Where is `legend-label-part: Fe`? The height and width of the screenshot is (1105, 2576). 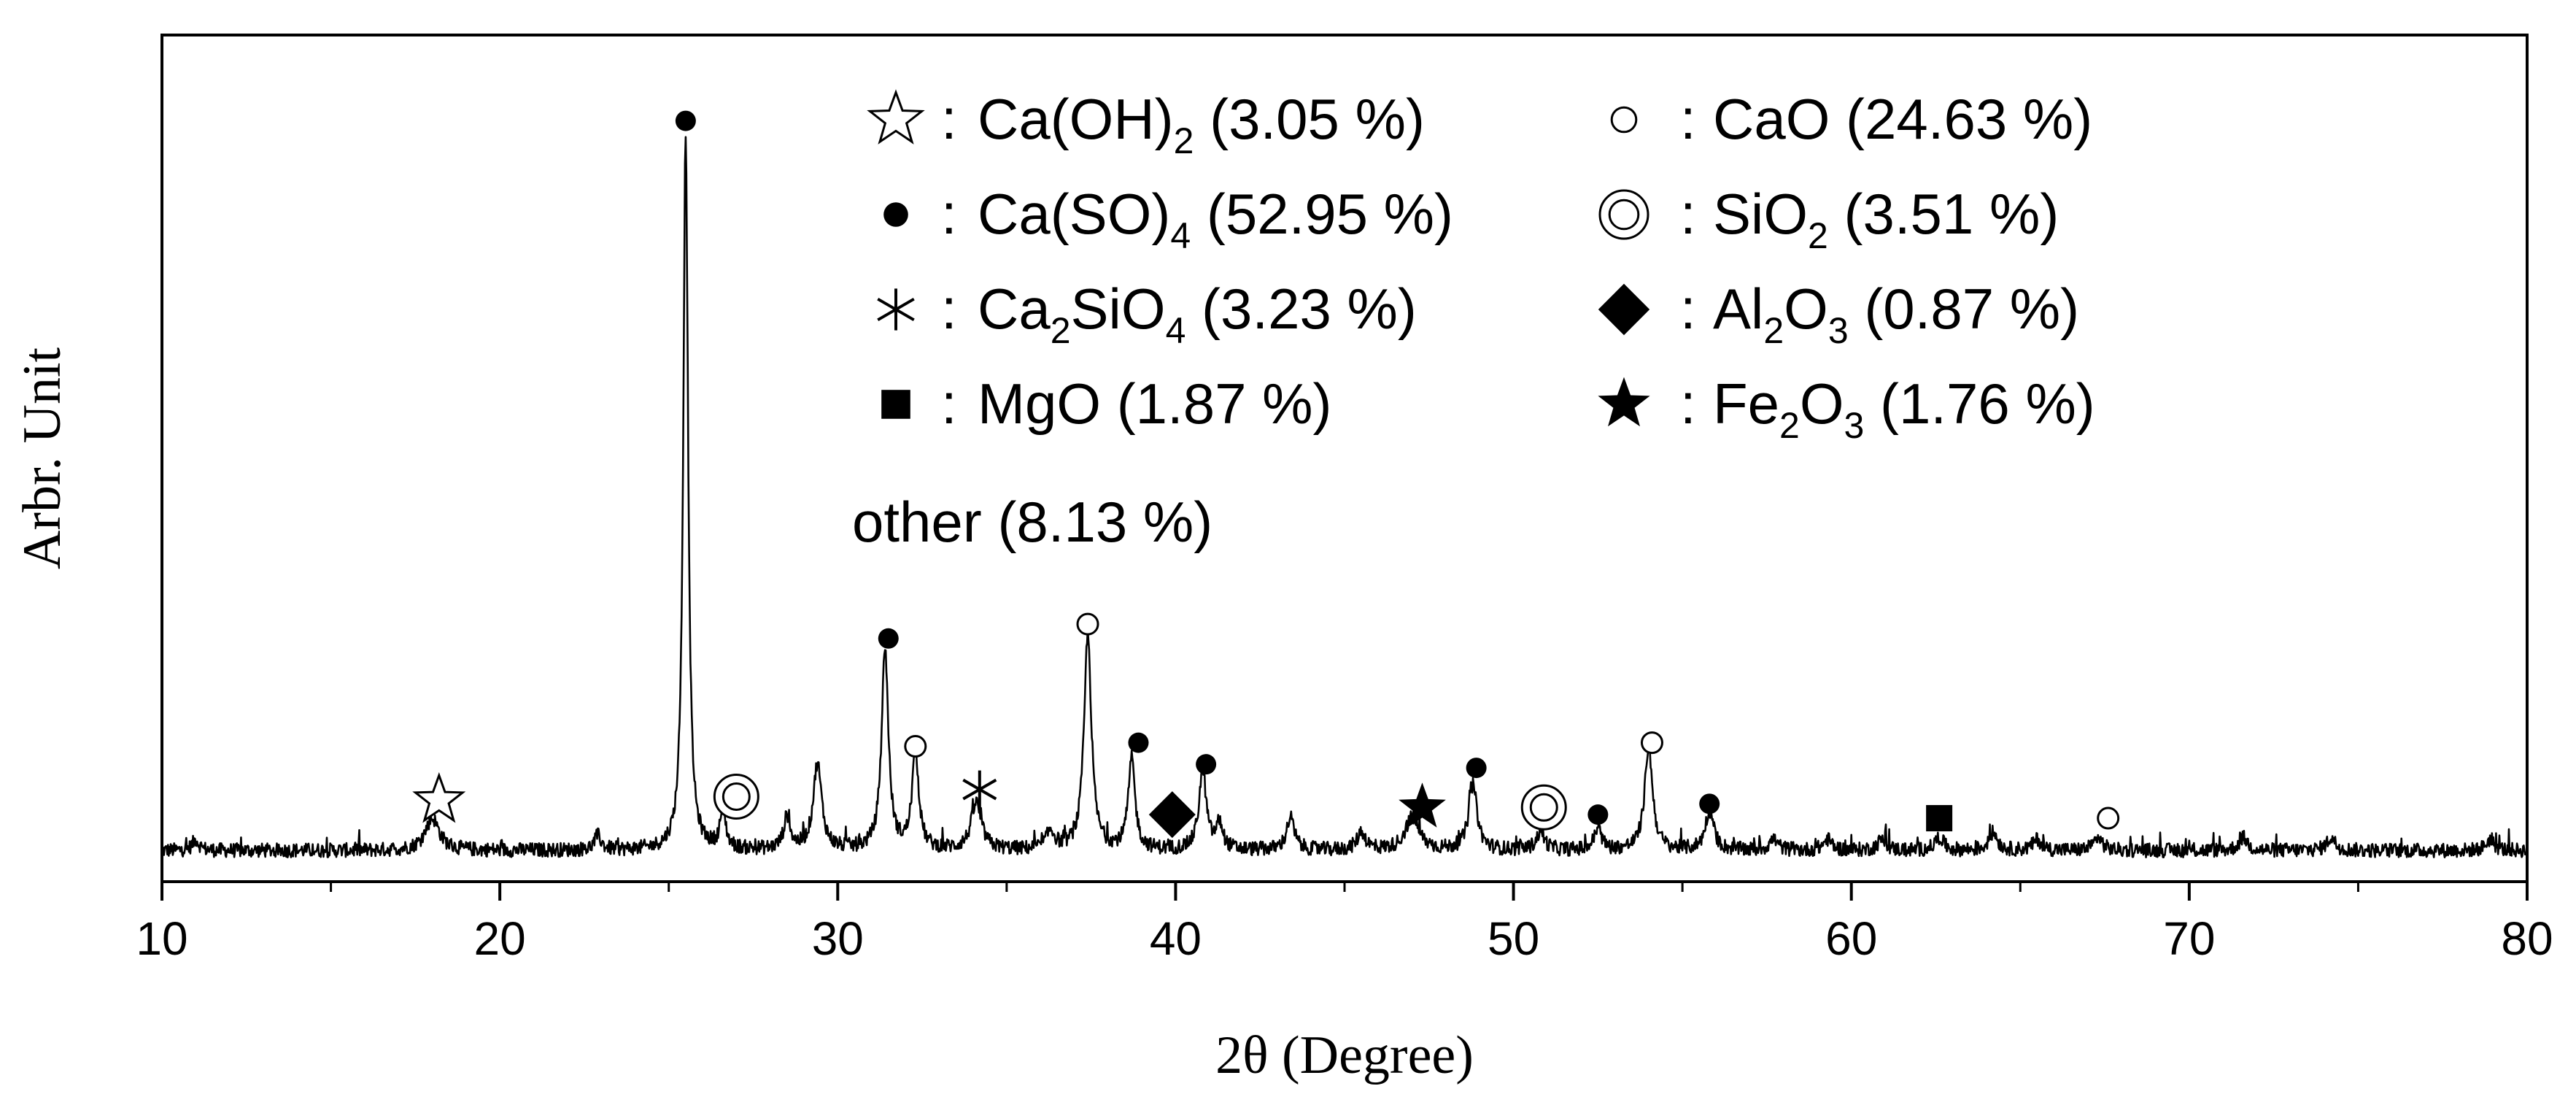
legend-label-part: Fe is located at coordinates (1746, 403).